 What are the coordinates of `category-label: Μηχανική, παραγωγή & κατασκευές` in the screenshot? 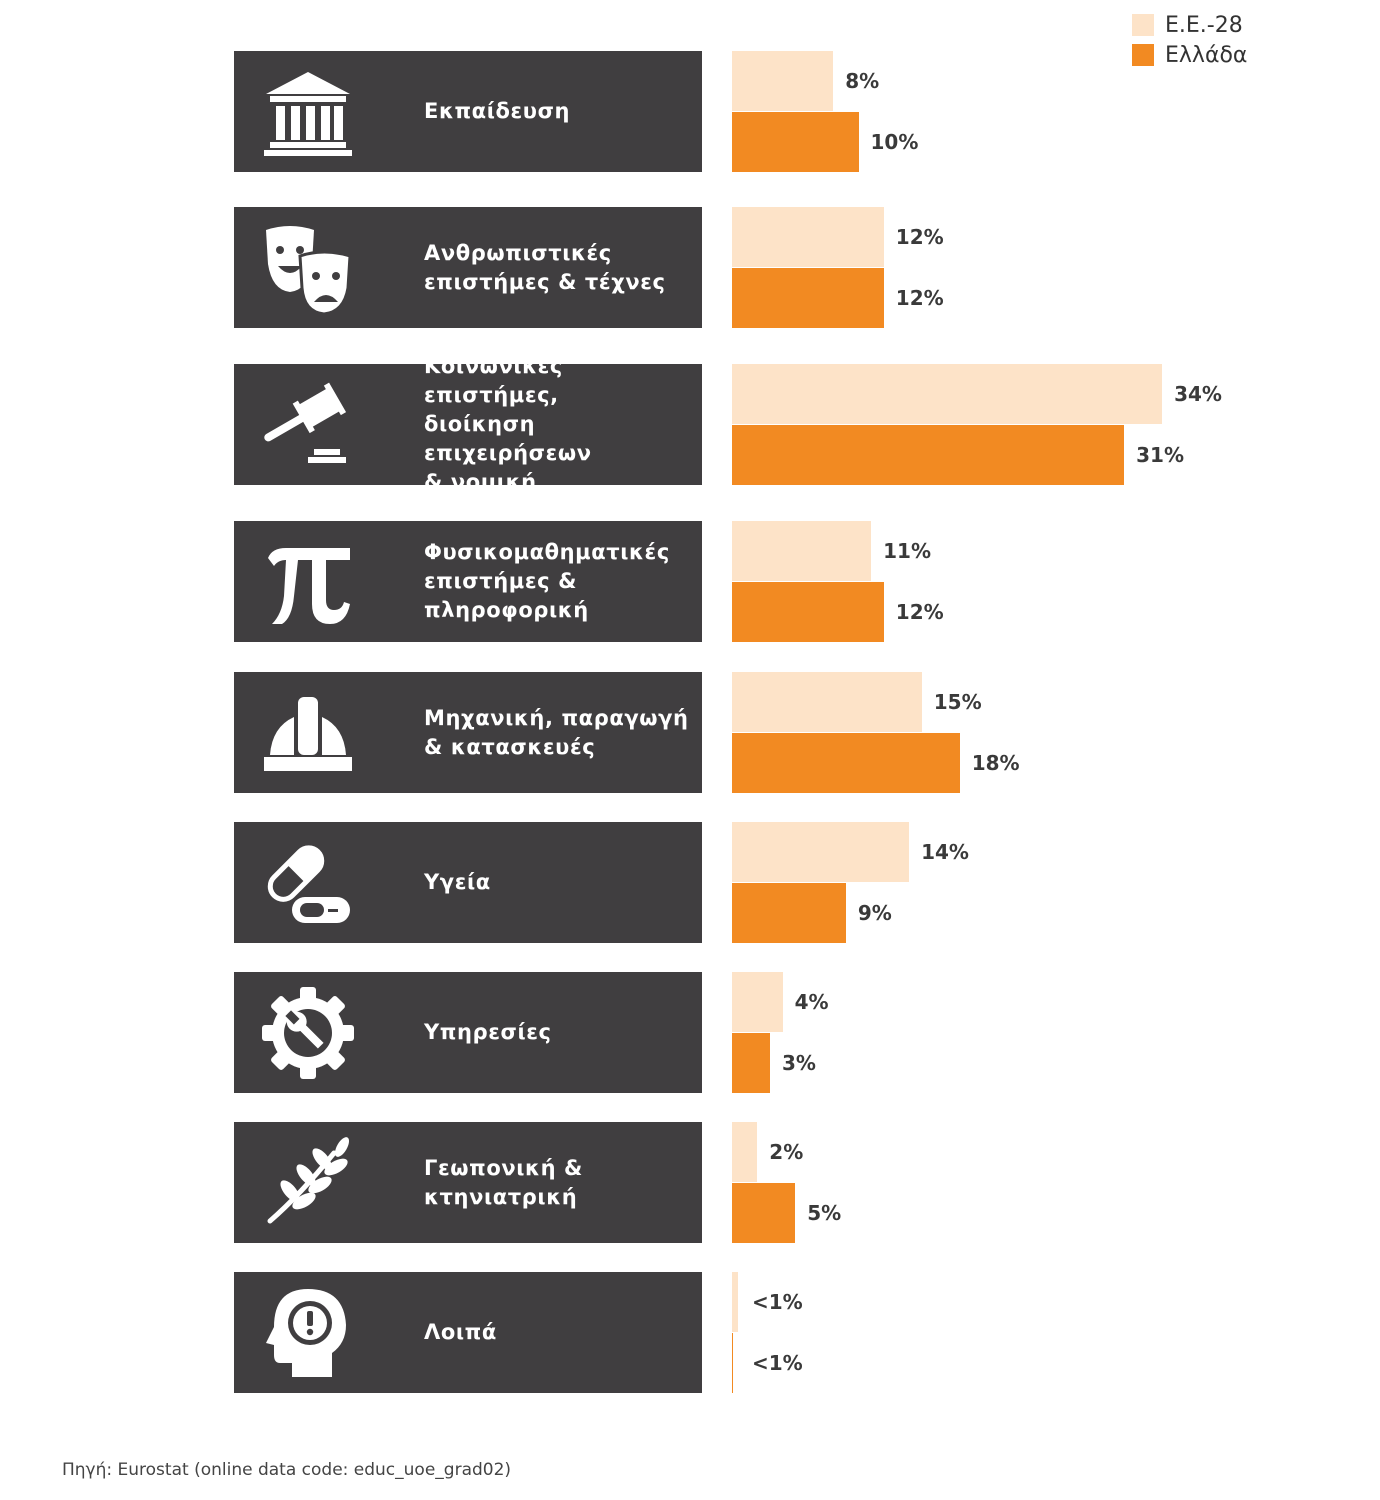 It's located at (556, 732).